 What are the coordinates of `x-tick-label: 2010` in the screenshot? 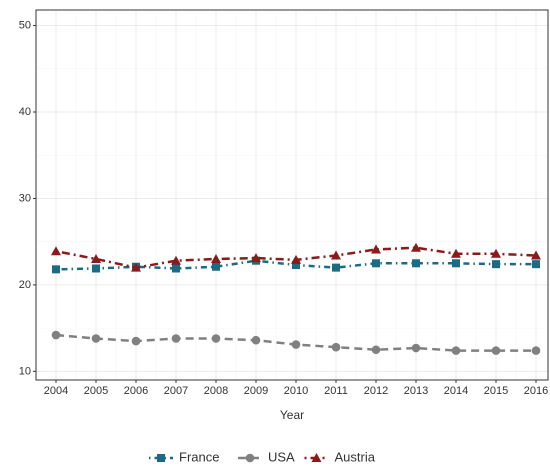 It's located at (296, 391).